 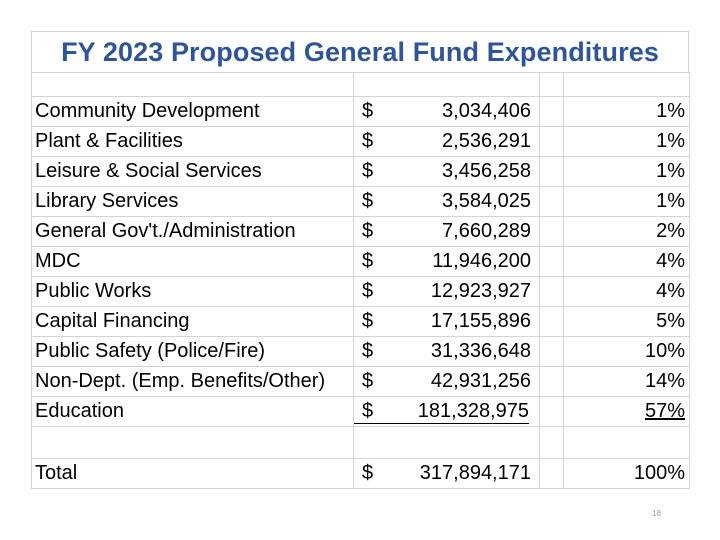 I want to click on department-name: Public Works, so click(x=192, y=291).